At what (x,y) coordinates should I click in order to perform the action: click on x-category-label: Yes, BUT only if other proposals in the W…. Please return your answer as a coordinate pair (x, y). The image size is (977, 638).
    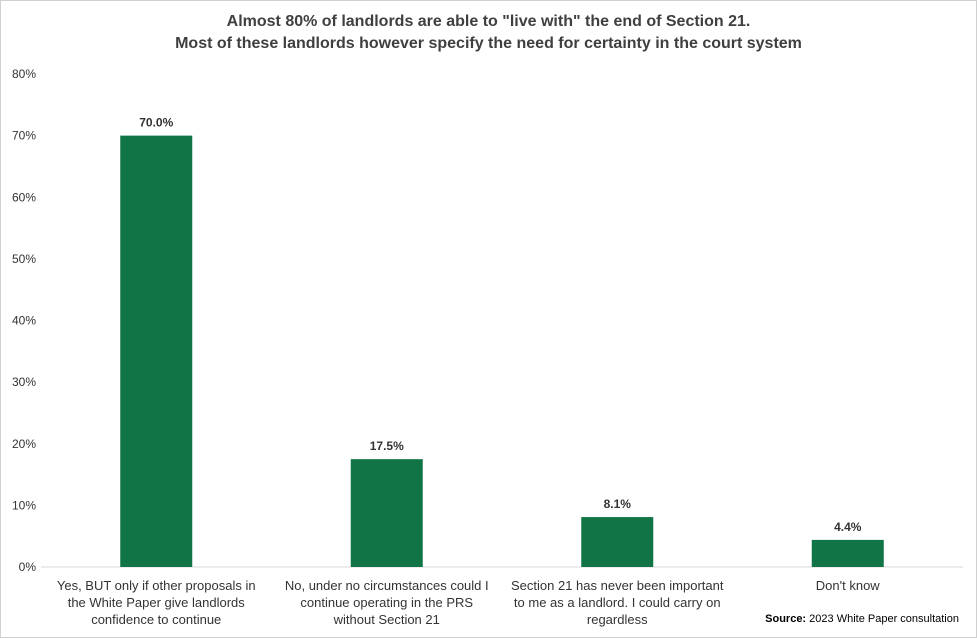
    Looking at the image, I should click on (156, 602).